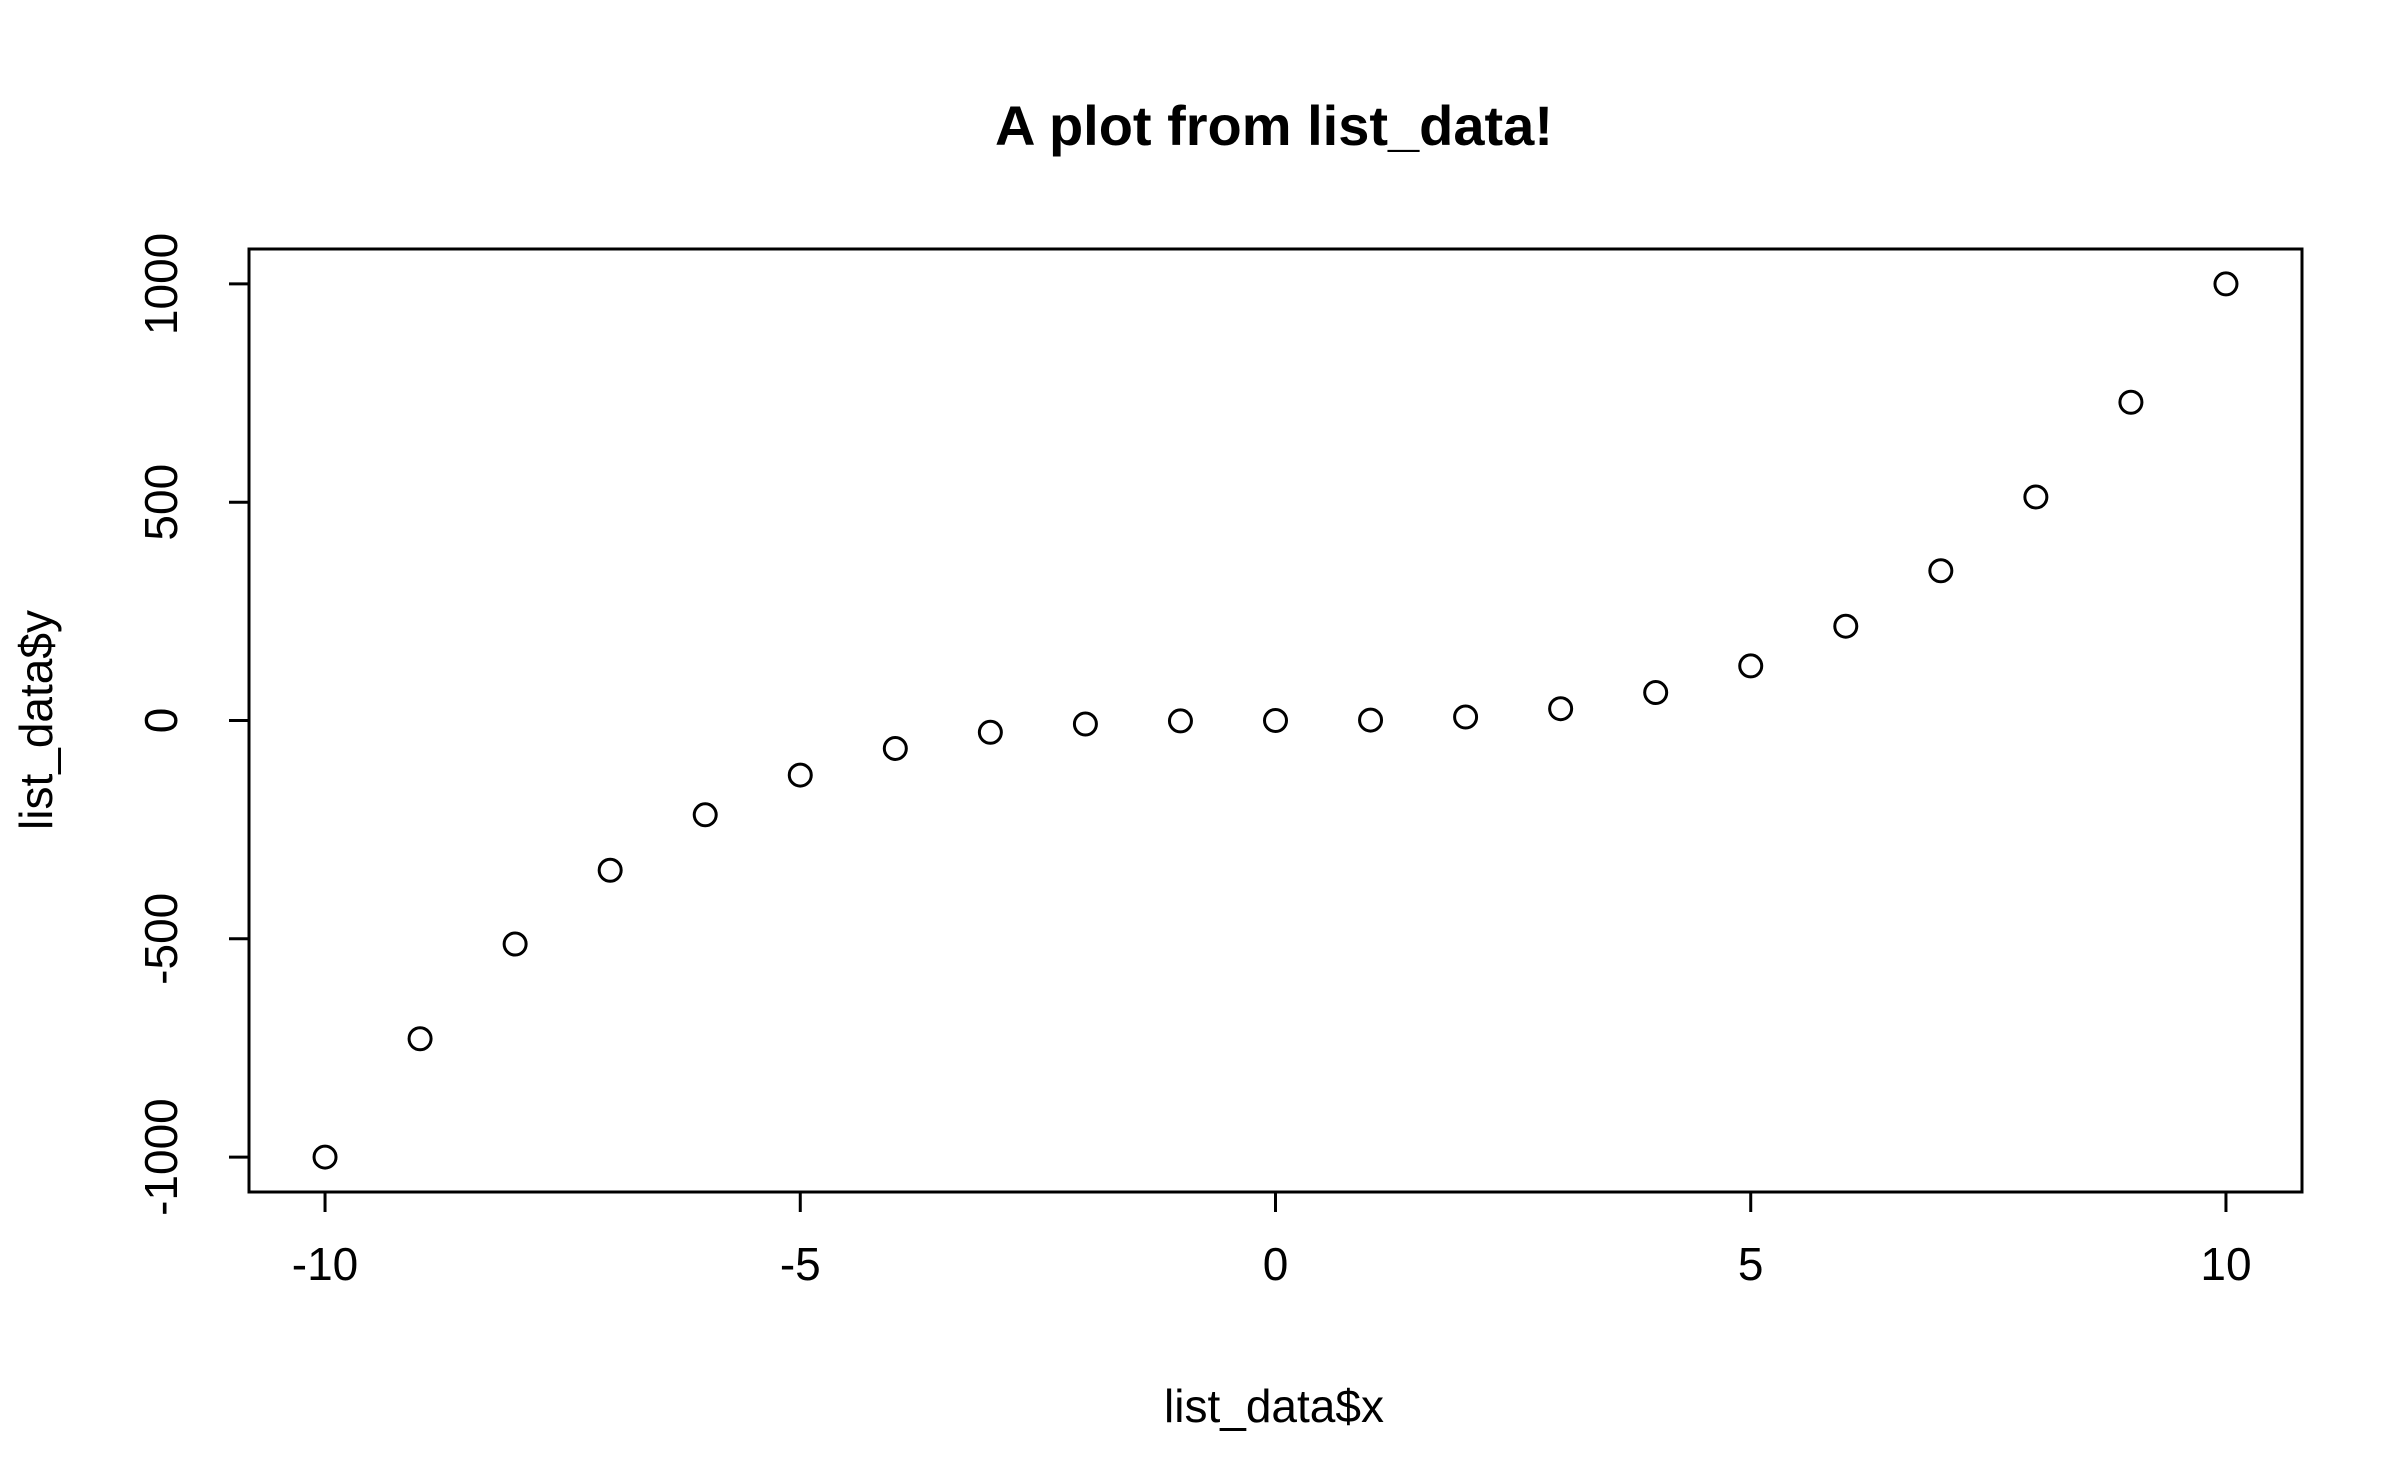 This screenshot has width=2400, height=1483. What do you see at coordinates (1276, 1264) in the screenshot?
I see `x-tick-label: 0` at bounding box center [1276, 1264].